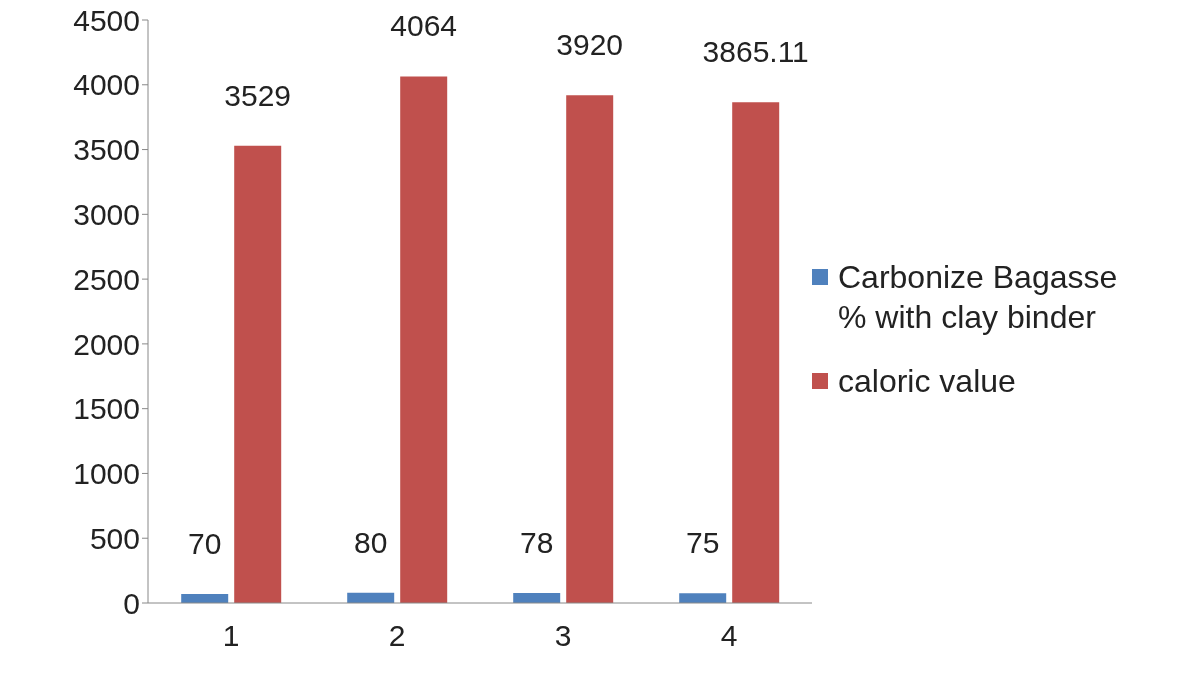 The image size is (1190, 681). What do you see at coordinates (106, 214) in the screenshot?
I see `y-tick-label: 3000` at bounding box center [106, 214].